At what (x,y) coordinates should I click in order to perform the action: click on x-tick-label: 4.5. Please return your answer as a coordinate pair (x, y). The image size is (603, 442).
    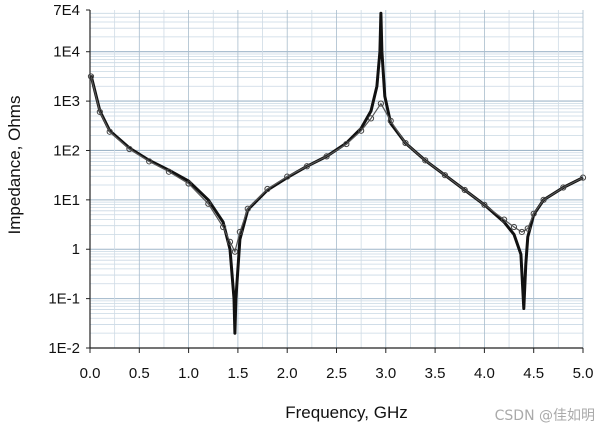
    Looking at the image, I should click on (533, 373).